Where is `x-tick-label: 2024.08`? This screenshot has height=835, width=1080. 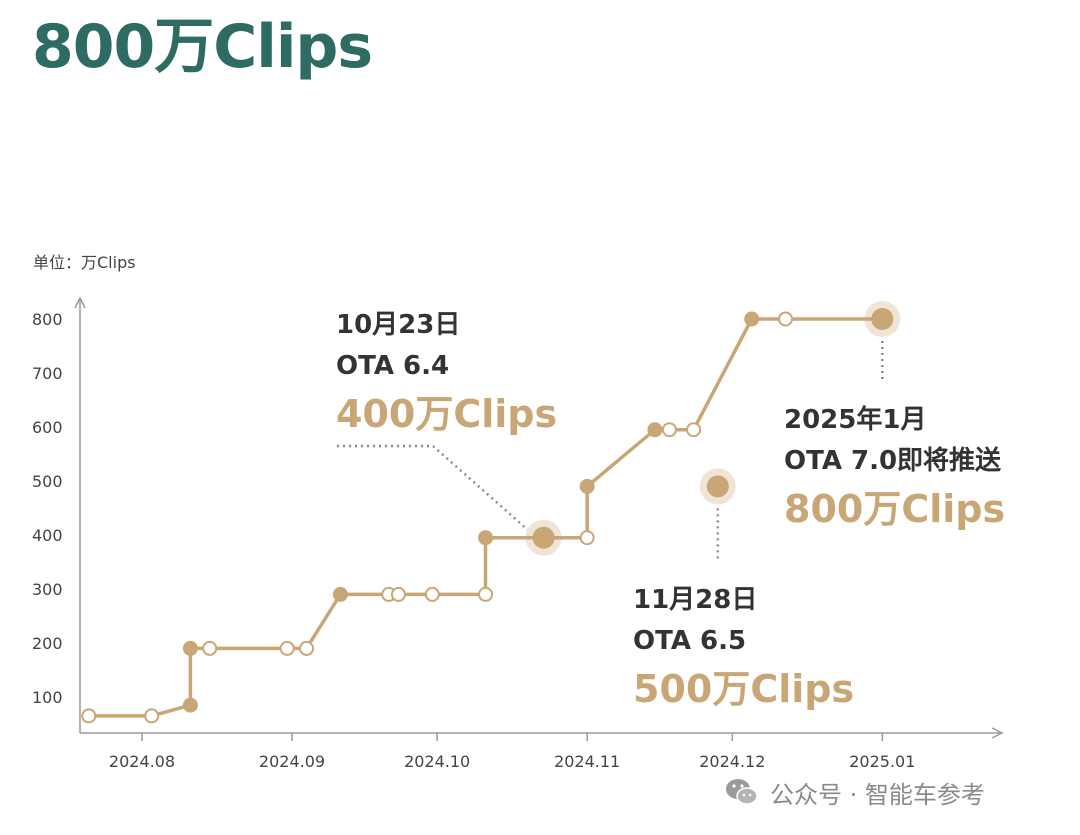 x-tick-label: 2024.08 is located at coordinates (142, 761).